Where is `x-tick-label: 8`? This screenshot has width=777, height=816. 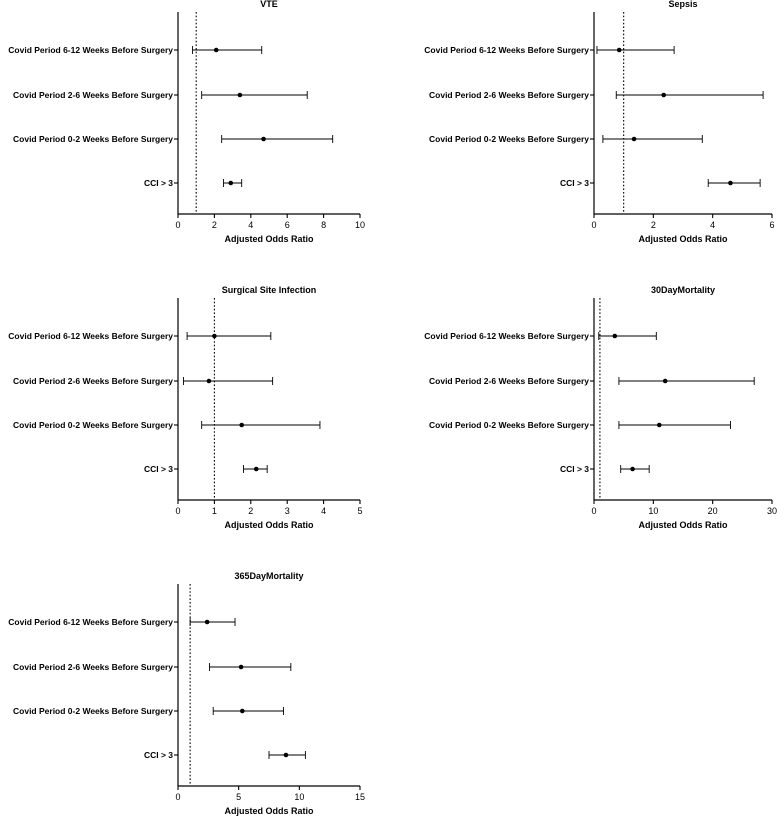 x-tick-label: 8 is located at coordinates (323, 225).